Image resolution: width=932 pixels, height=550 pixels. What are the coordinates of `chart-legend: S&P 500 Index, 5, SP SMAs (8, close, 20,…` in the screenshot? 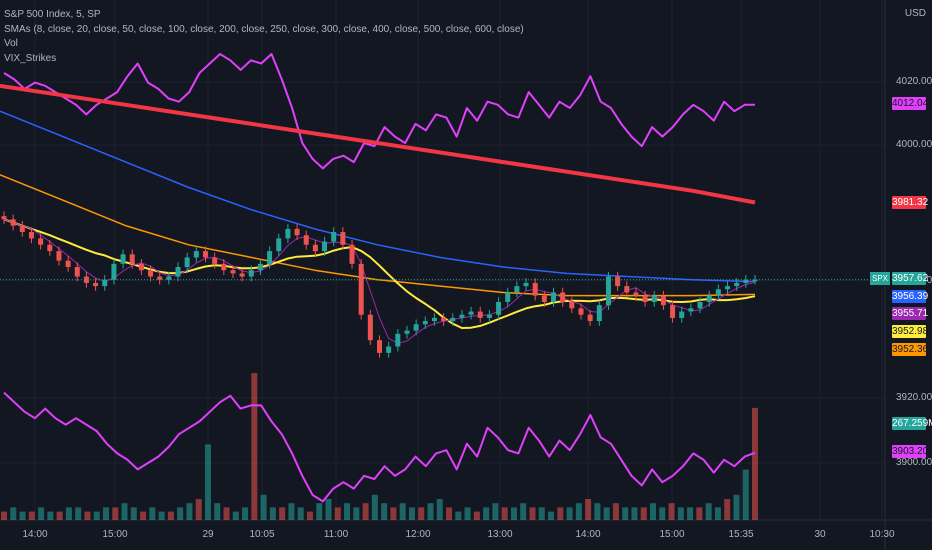 It's located at (264, 37).